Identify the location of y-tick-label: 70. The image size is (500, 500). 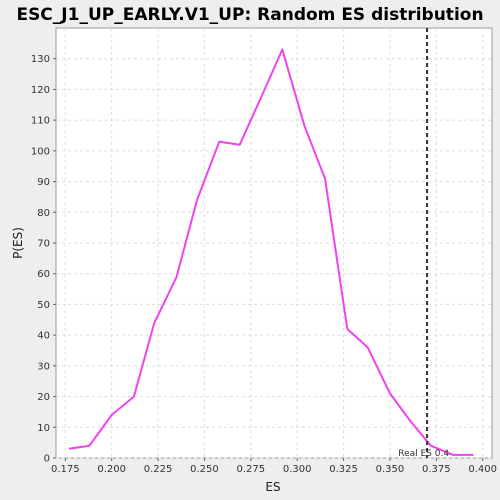
(43, 244).